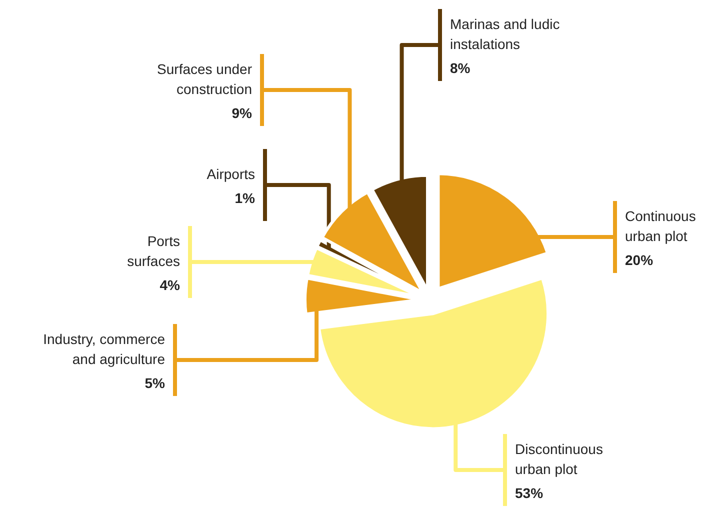  What do you see at coordinates (230, 174) in the screenshot?
I see `slice-label: Airports` at bounding box center [230, 174].